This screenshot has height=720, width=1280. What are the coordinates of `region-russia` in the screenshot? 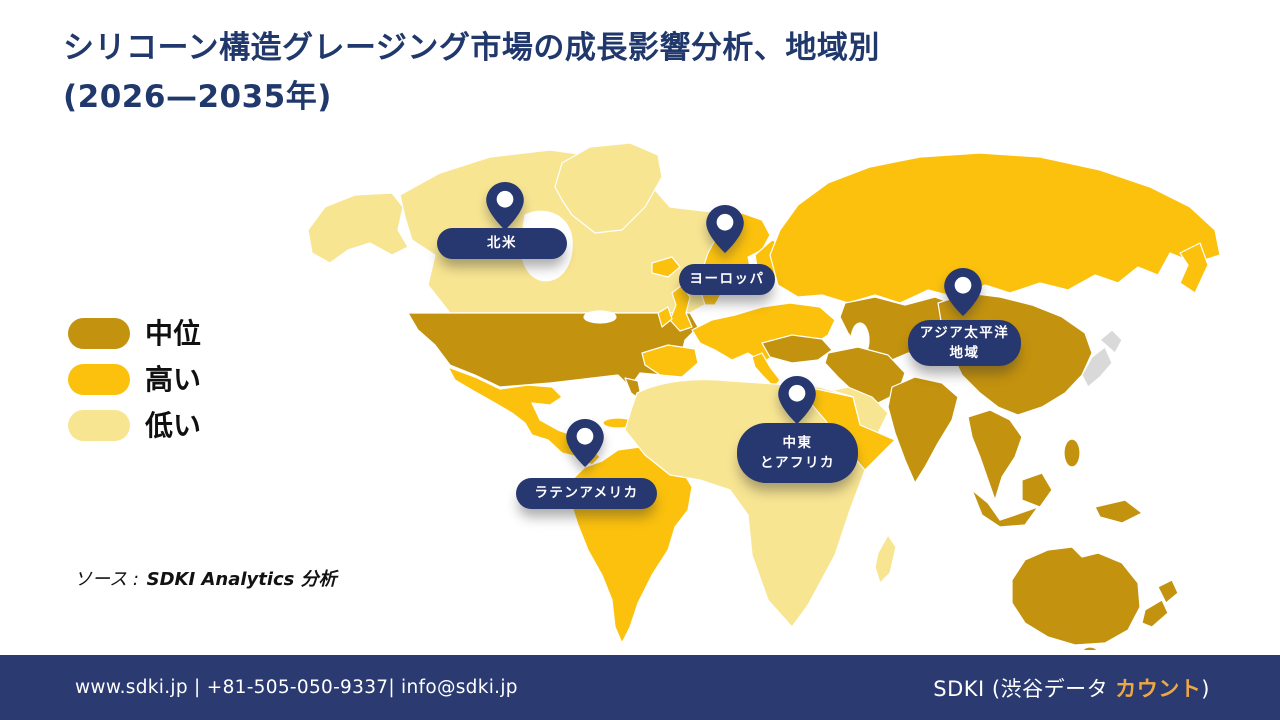 It's located at (995, 228).